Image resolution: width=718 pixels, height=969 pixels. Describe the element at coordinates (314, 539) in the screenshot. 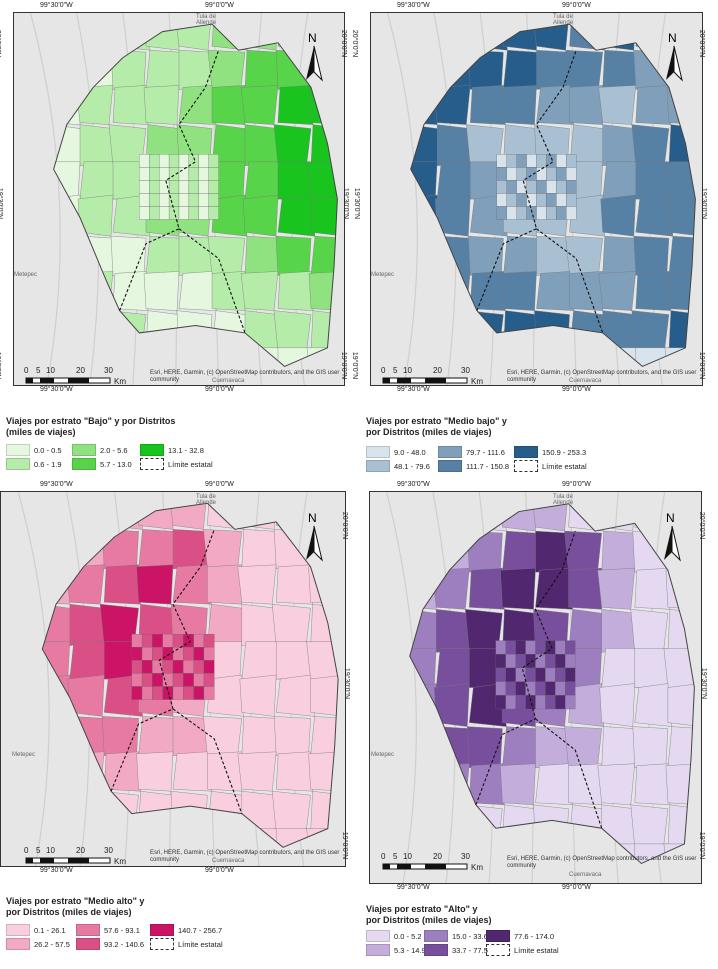

I see `north-arrow-icon: N` at that location.